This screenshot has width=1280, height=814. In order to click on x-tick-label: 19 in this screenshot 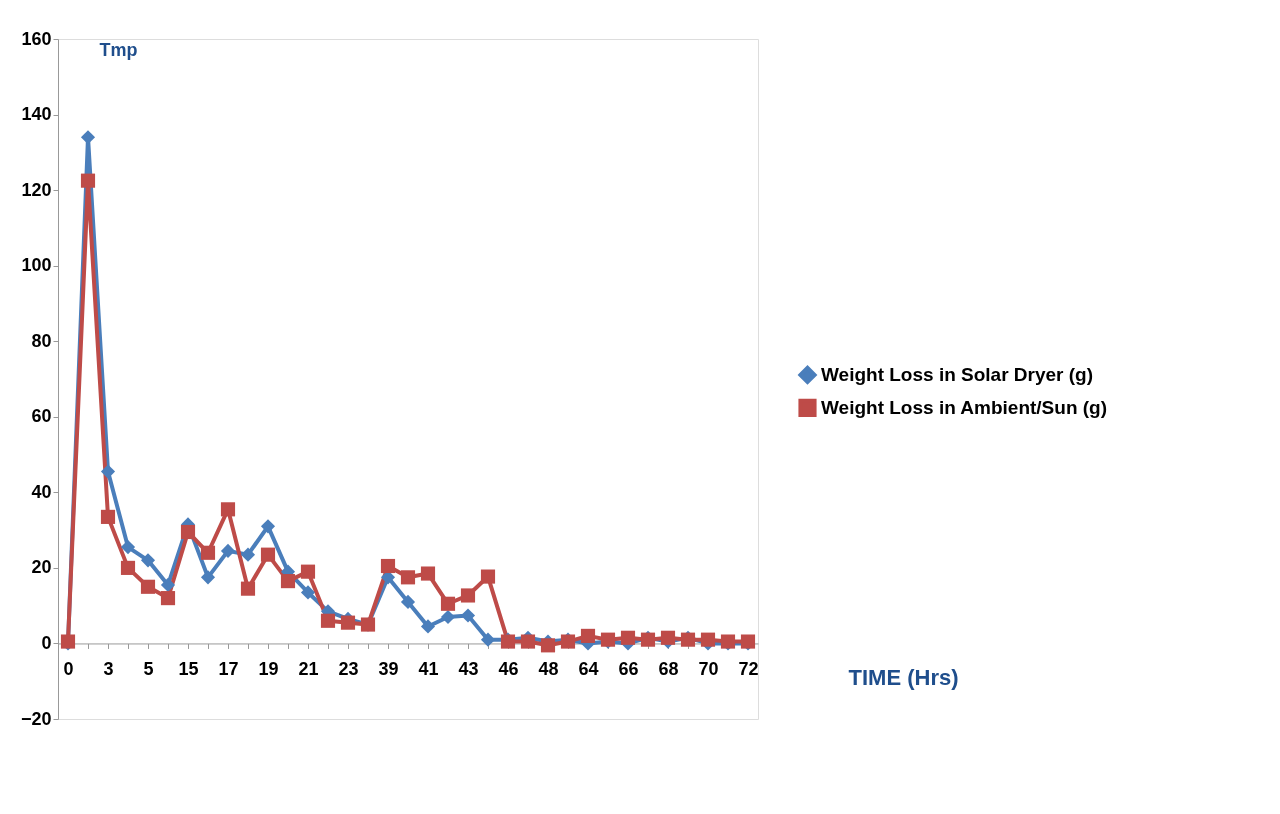, I will do `click(268, 668)`.